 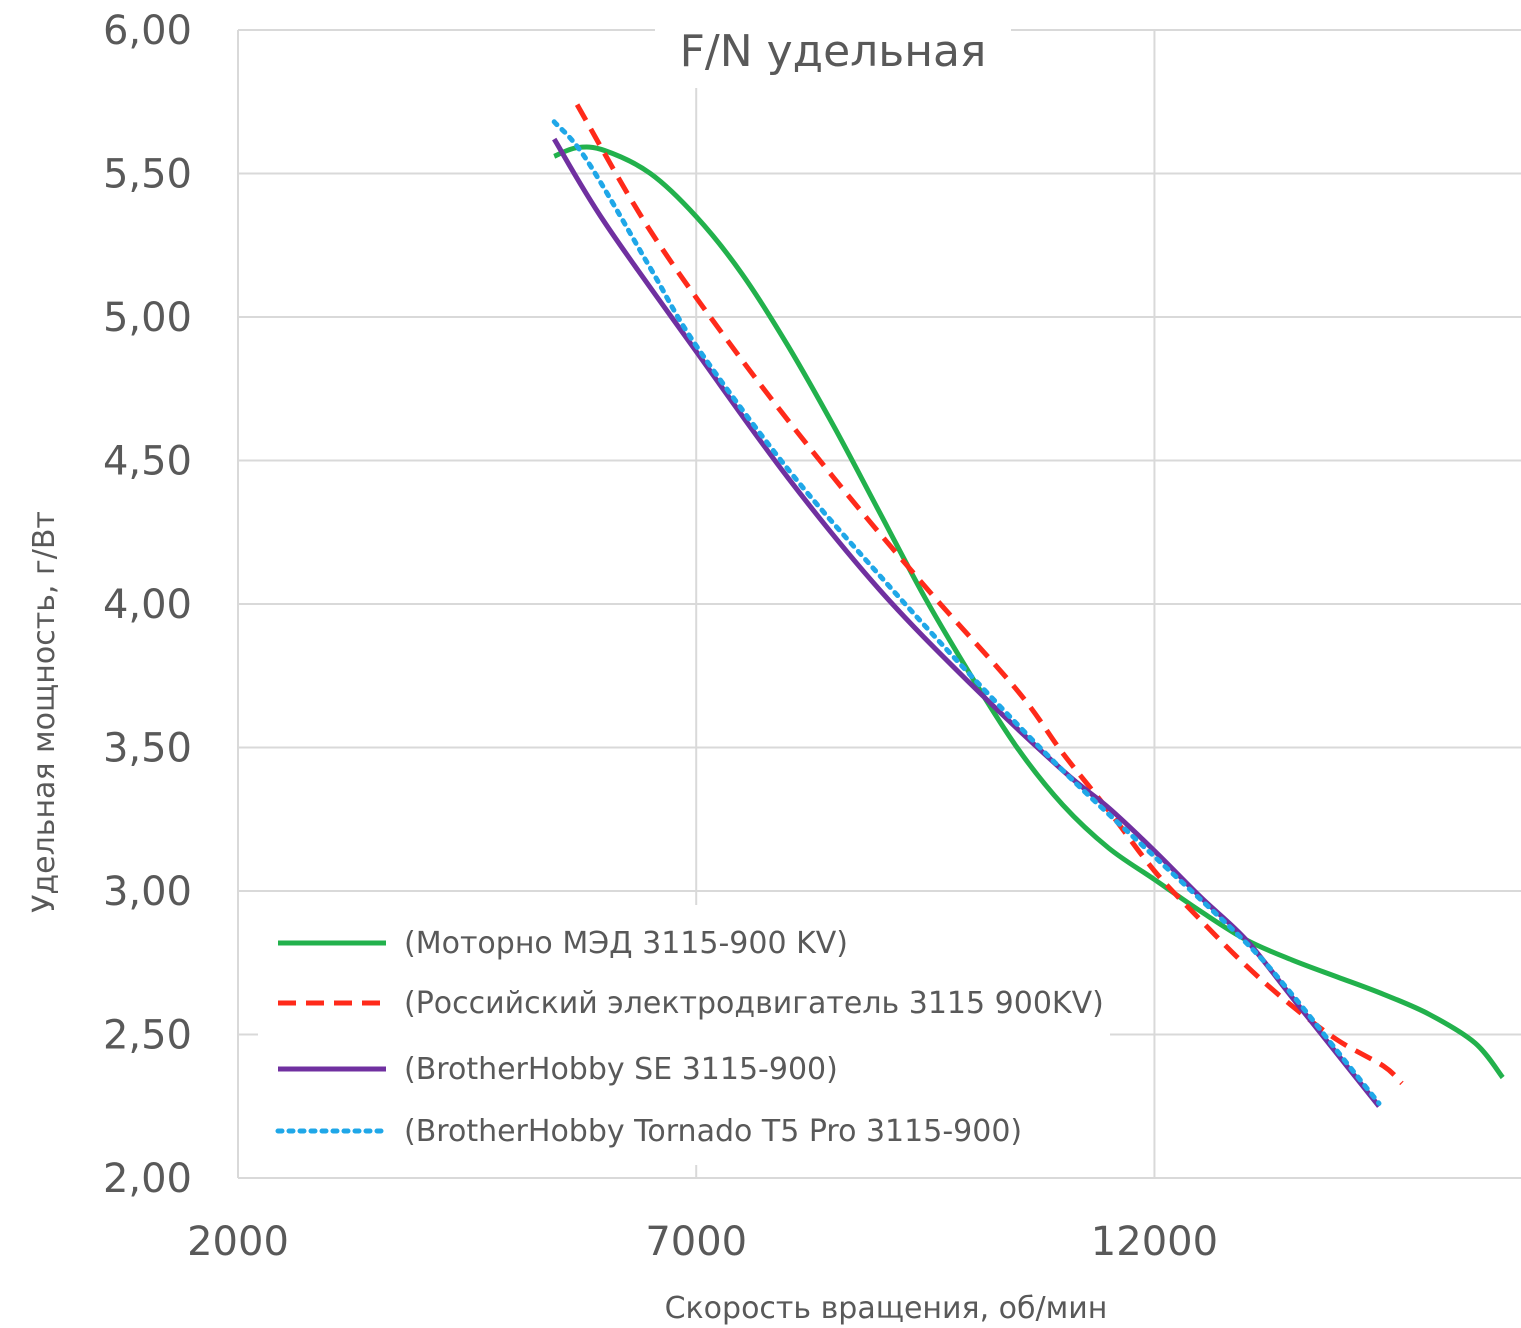 I want to click on x-axis-title: Скорость вращения, об/мин, so click(x=886, y=1308).